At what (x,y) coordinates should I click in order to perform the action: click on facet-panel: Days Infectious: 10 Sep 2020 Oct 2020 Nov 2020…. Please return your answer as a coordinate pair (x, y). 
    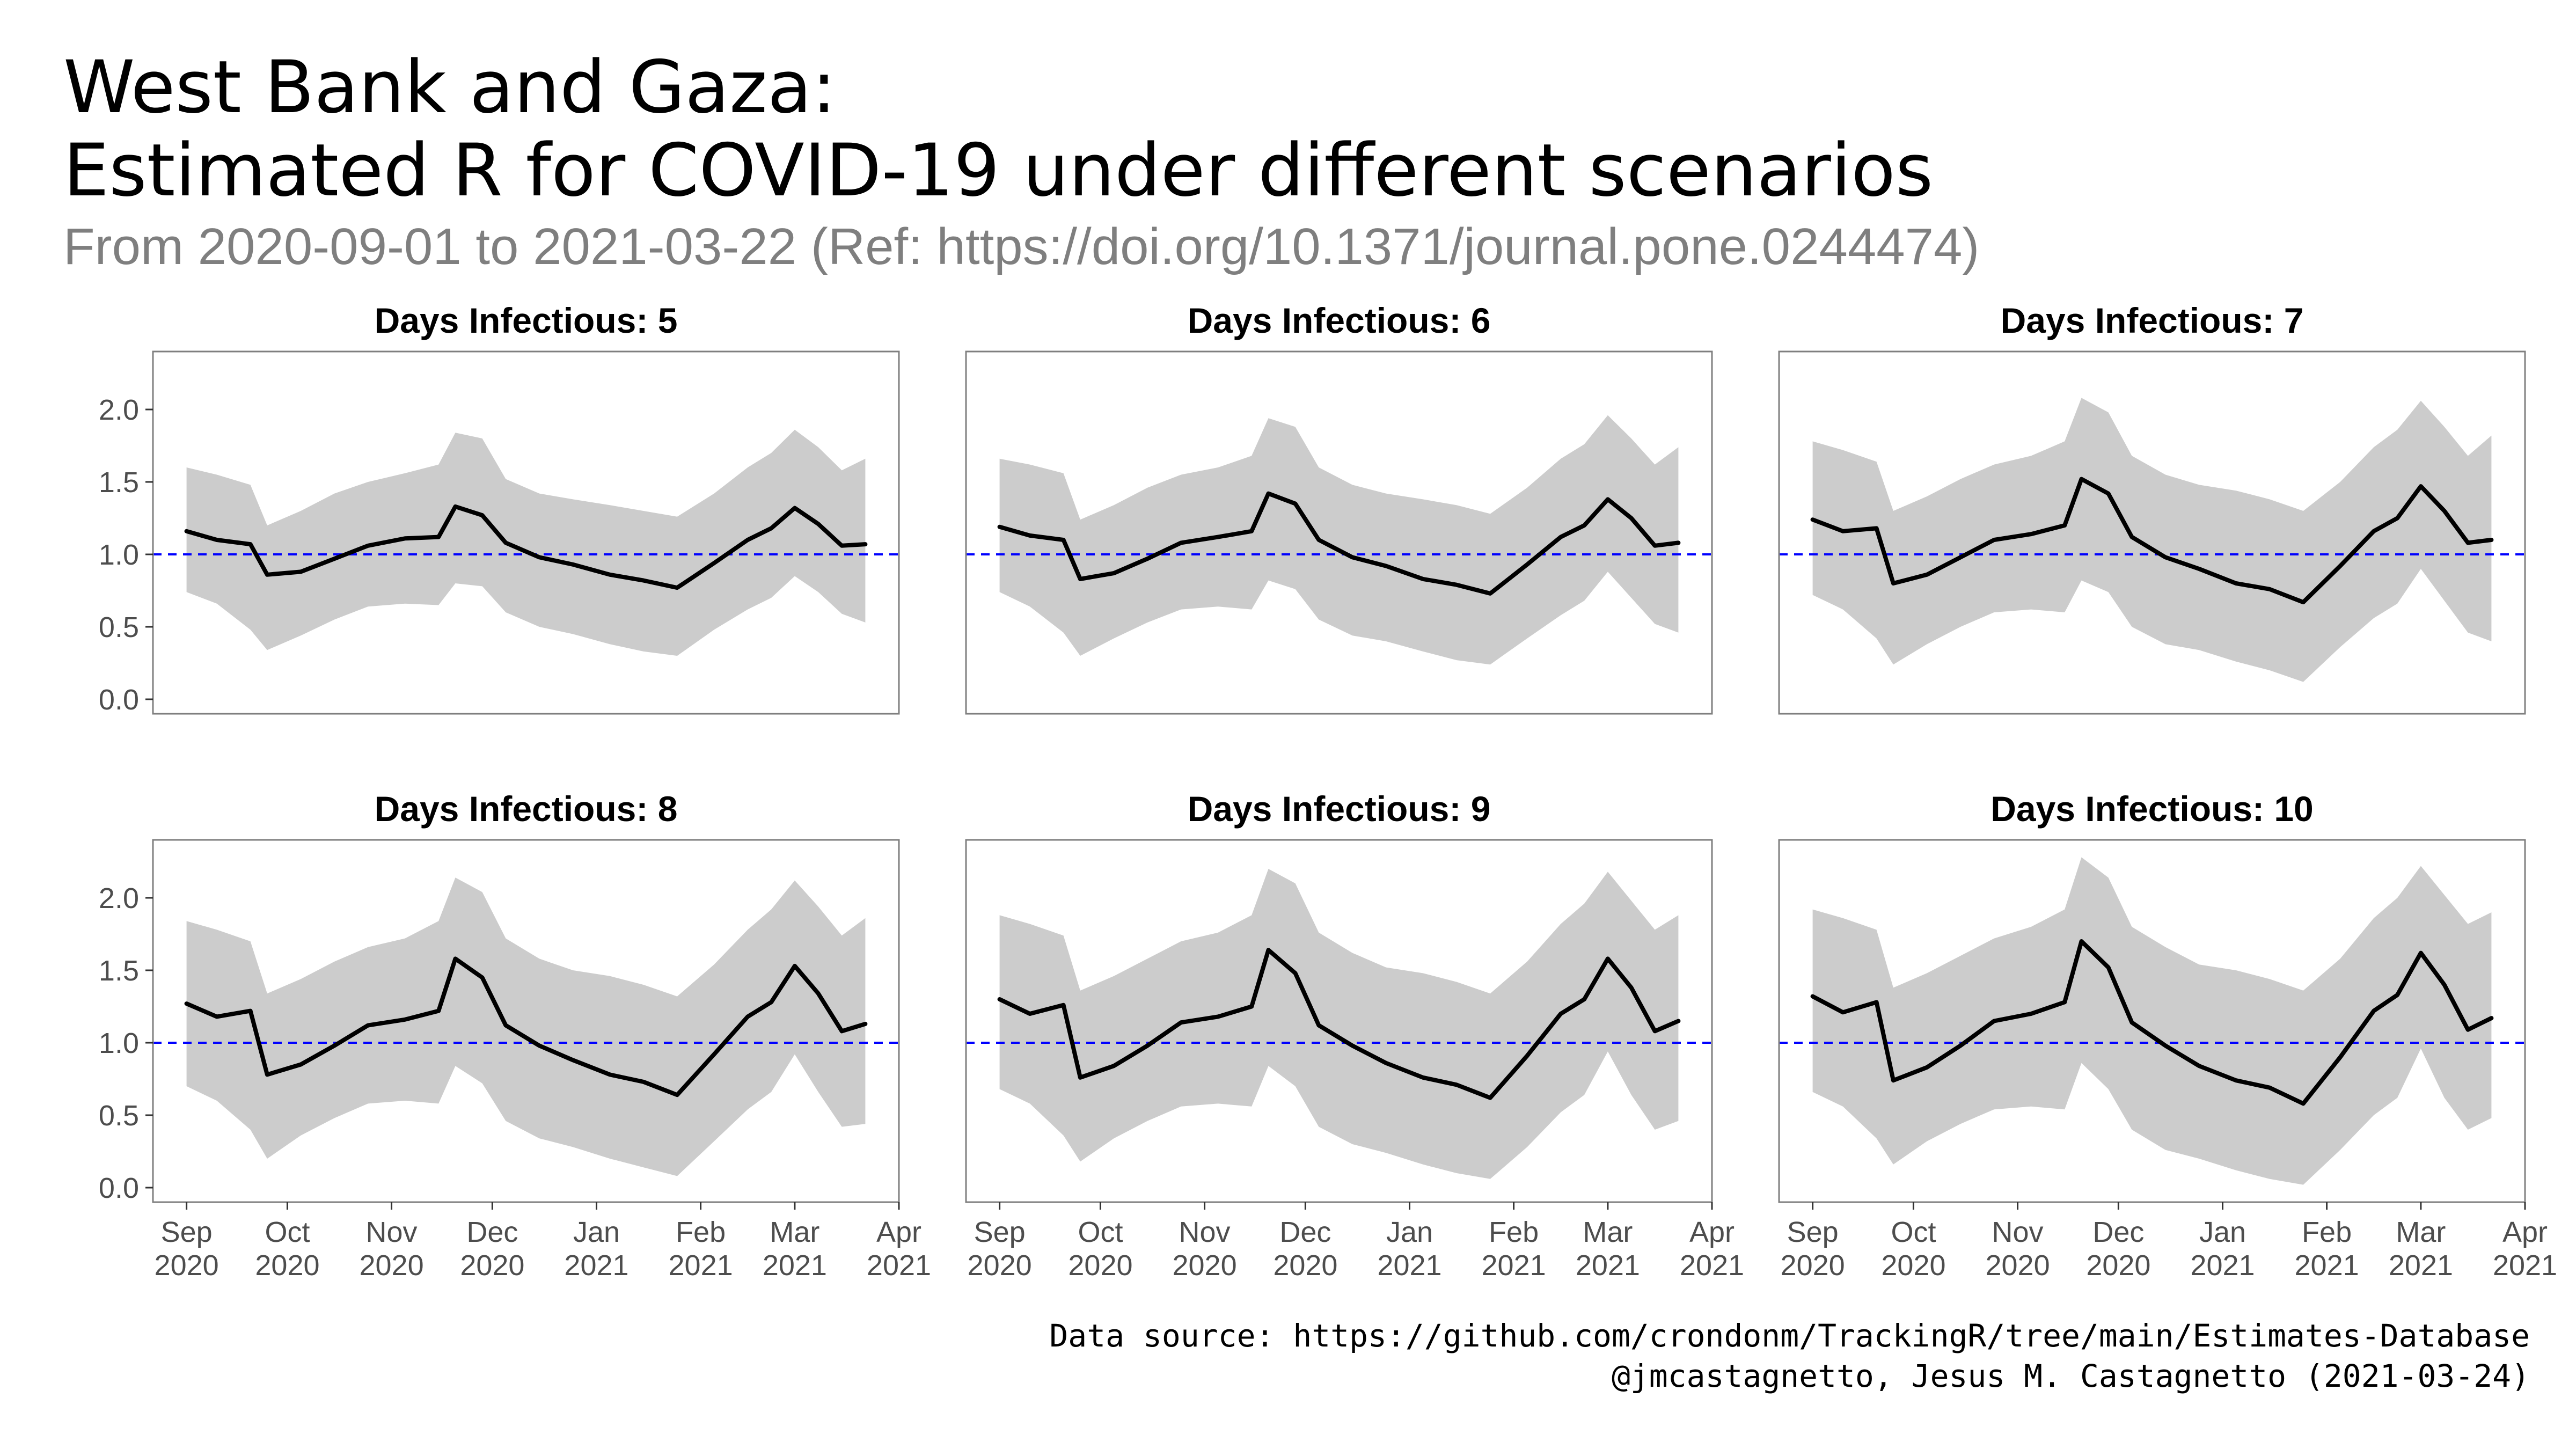
    Looking at the image, I should click on (2167, 1035).